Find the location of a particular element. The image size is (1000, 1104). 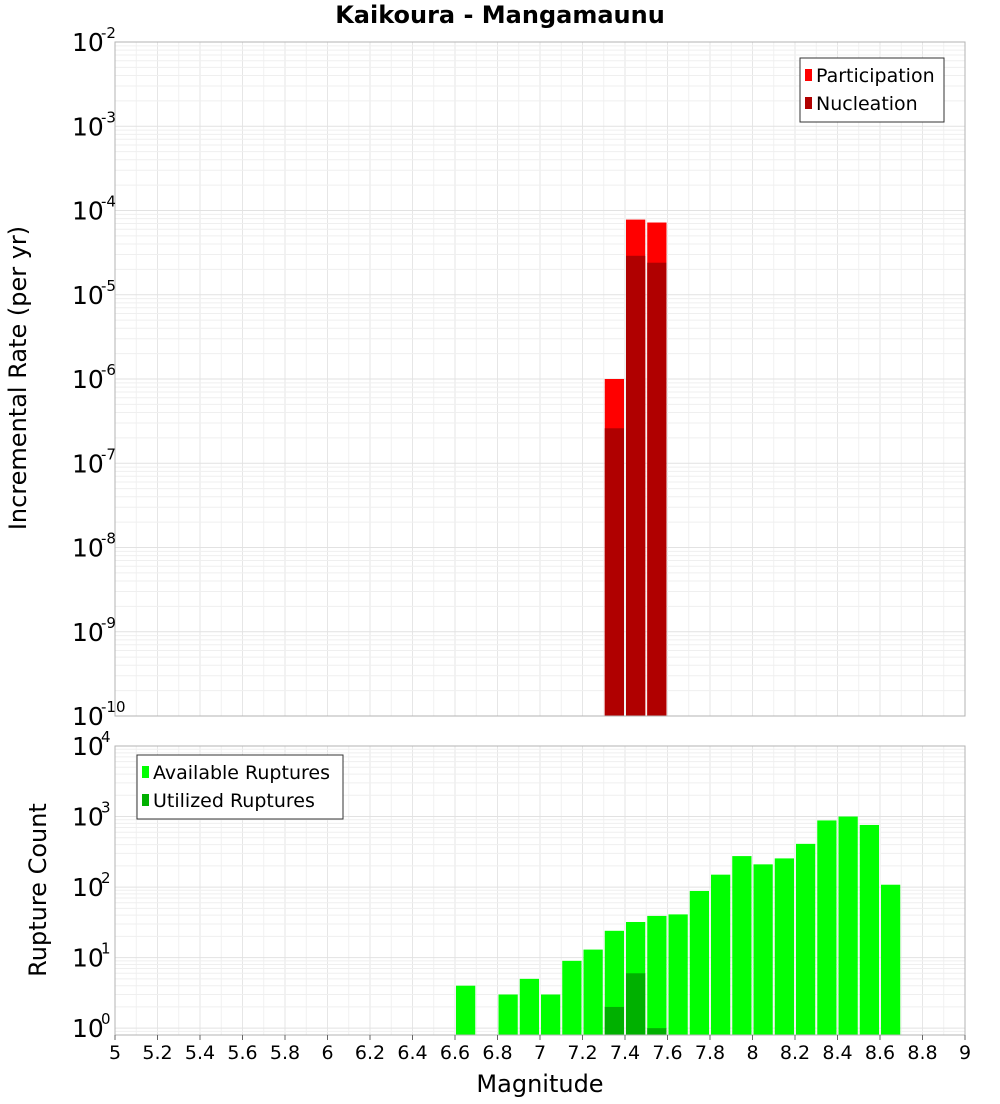

x-tick-label: 5 is located at coordinates (115, 1053).